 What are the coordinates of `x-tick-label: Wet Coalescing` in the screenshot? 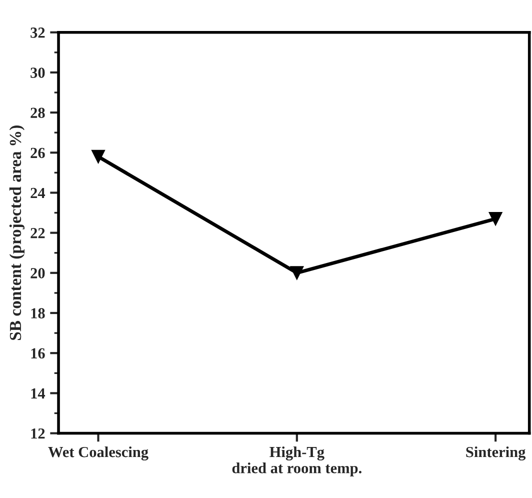 It's located at (98, 453).